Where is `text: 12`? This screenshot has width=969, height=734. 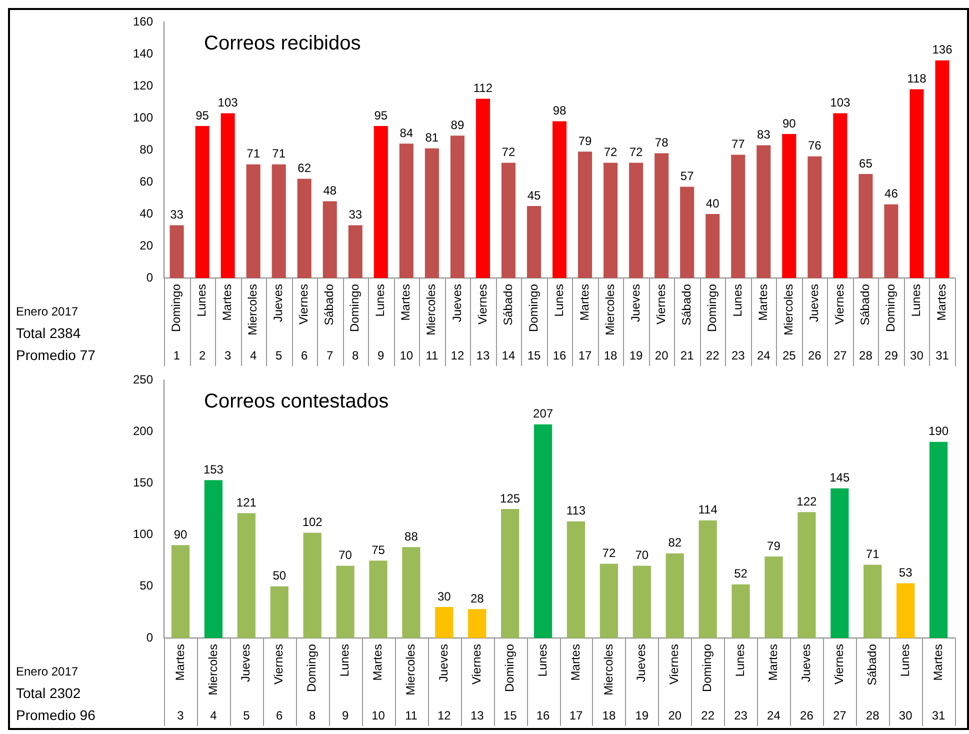 text: 12 is located at coordinates (457, 355).